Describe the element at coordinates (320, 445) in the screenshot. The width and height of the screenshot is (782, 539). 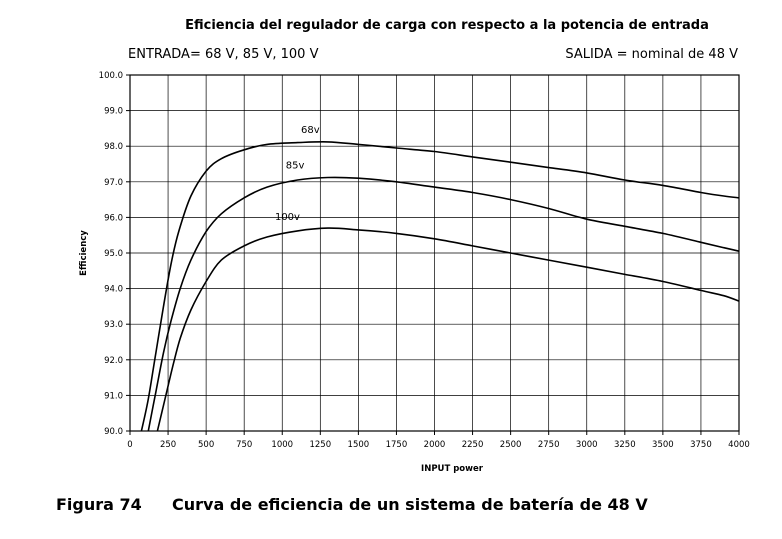
I see `x-tick-label: 1250` at that location.